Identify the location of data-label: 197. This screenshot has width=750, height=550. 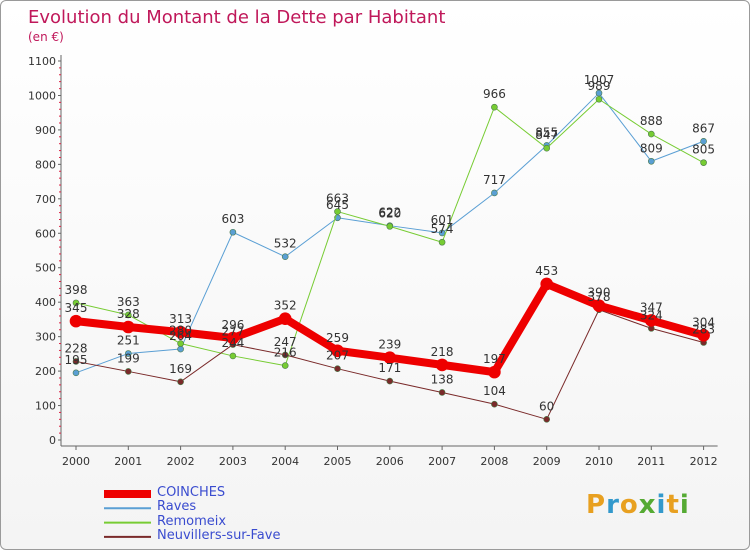
(494, 359).